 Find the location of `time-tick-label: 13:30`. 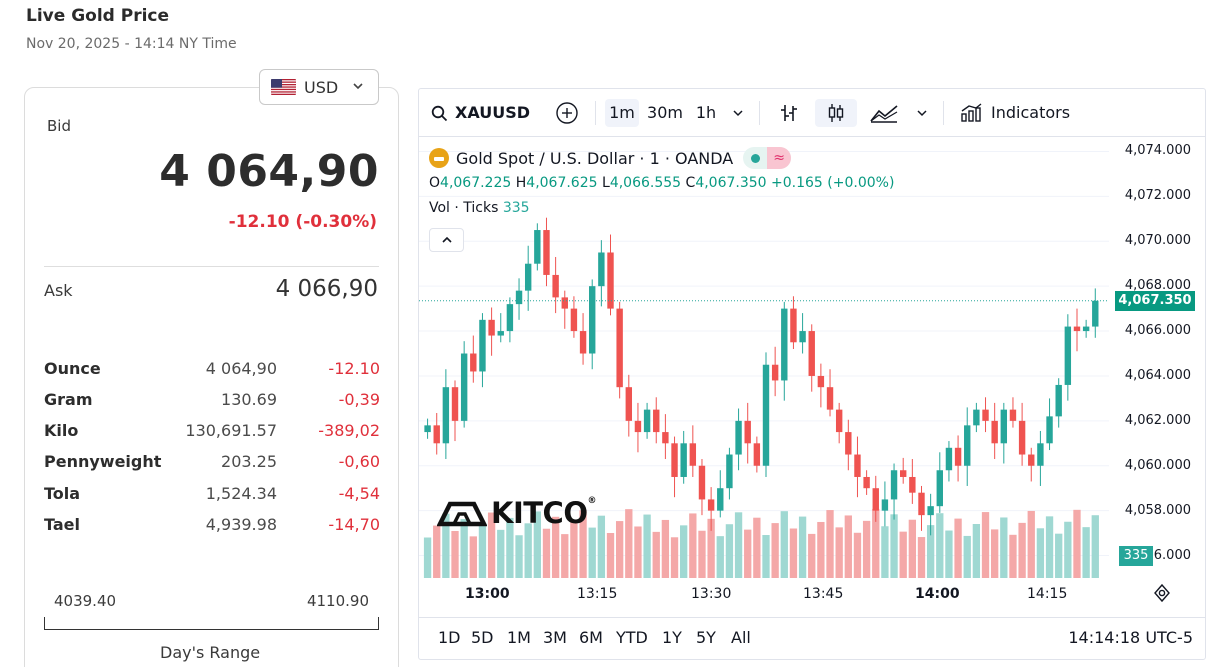

time-tick-label: 13:30 is located at coordinates (711, 594).